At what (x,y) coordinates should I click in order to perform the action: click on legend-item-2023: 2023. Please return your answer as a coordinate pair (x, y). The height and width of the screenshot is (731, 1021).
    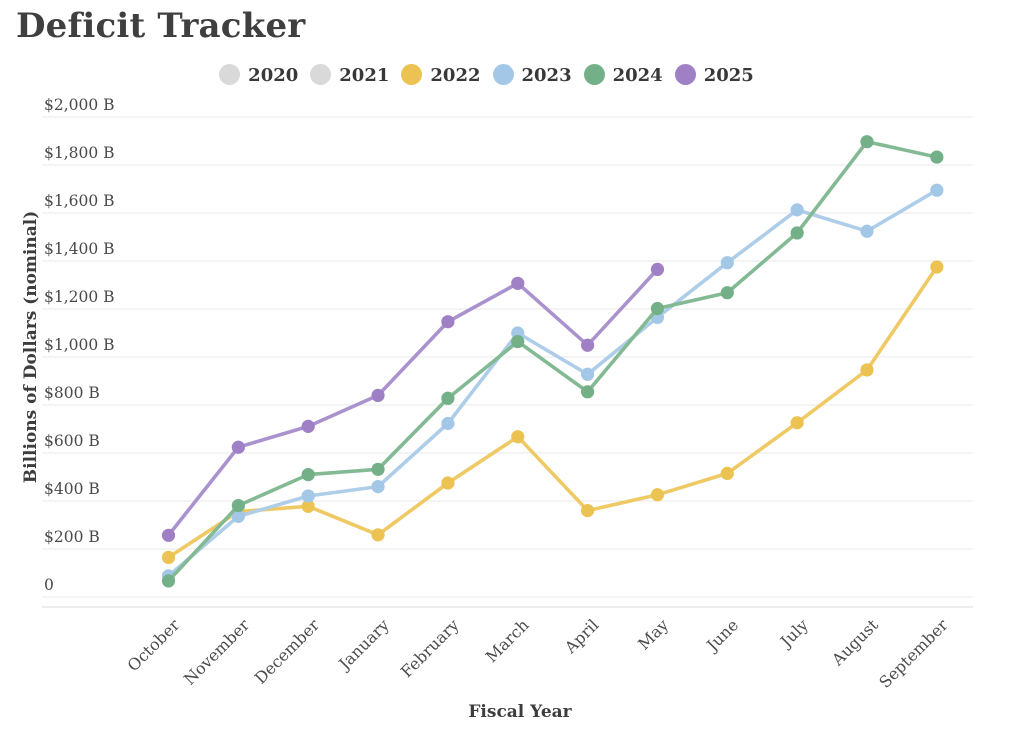
    Looking at the image, I should click on (532, 75).